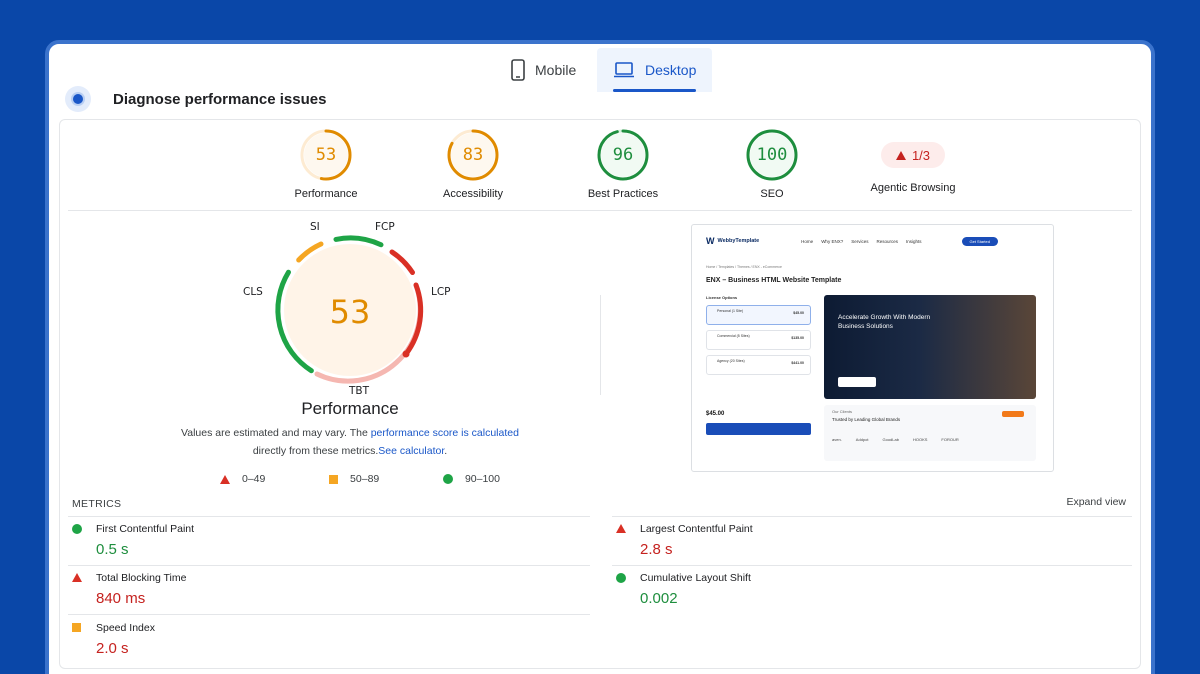  I want to click on label-cls: CLS, so click(253, 292).